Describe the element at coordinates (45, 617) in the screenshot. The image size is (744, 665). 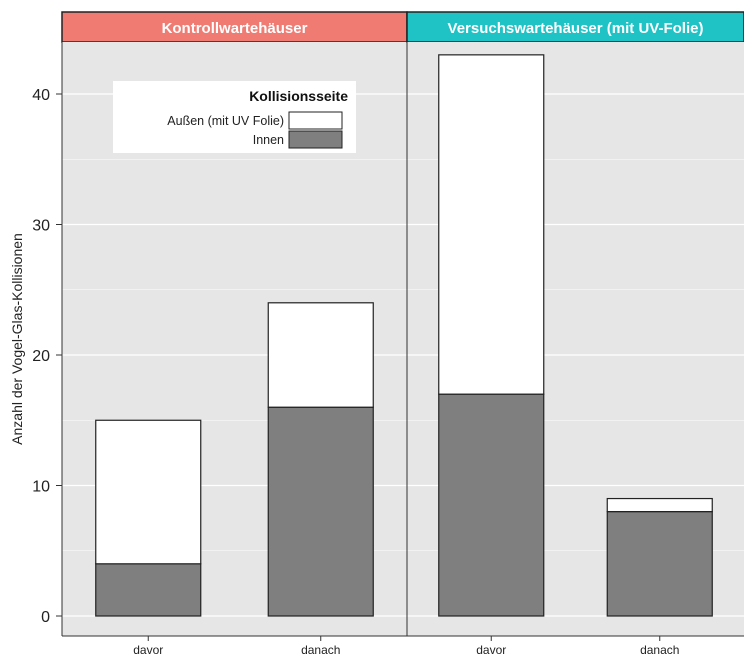
I see `y-tick-label: 0` at that location.